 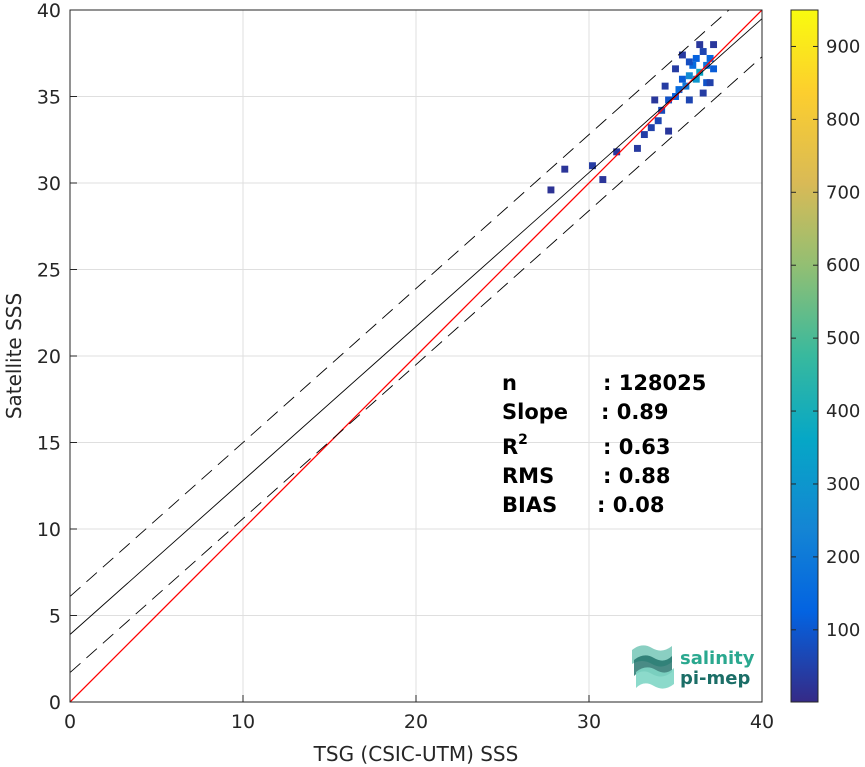 What do you see at coordinates (843, 46) in the screenshot?
I see `colorbar-tick-label: 900` at bounding box center [843, 46].